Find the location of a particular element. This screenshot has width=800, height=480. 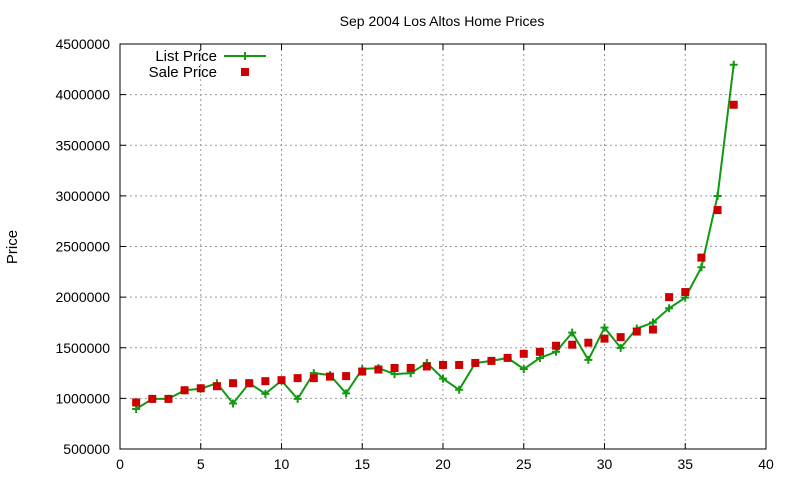

y-tick-label: 4000000 is located at coordinates (82, 95).